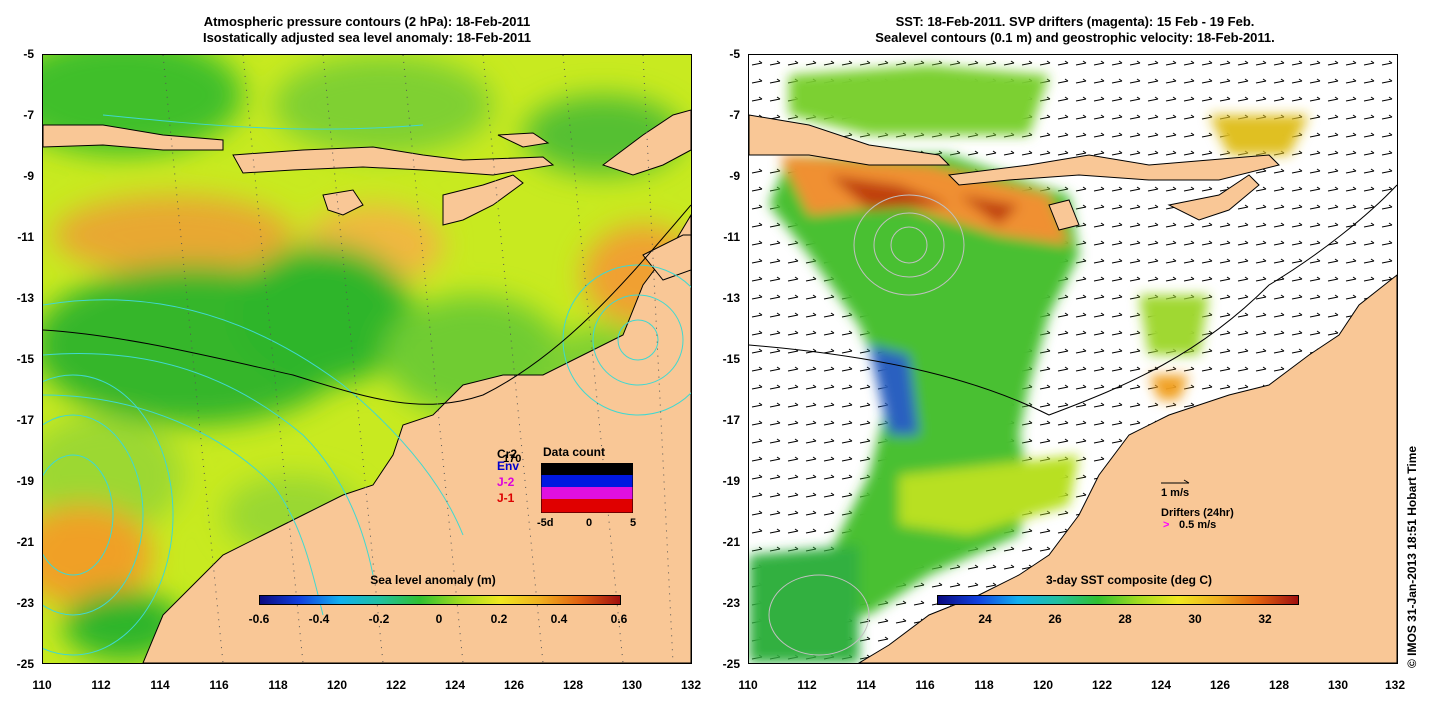  Describe the element at coordinates (731, 298) in the screenshot. I see `right-ytick-5: -13` at that location.